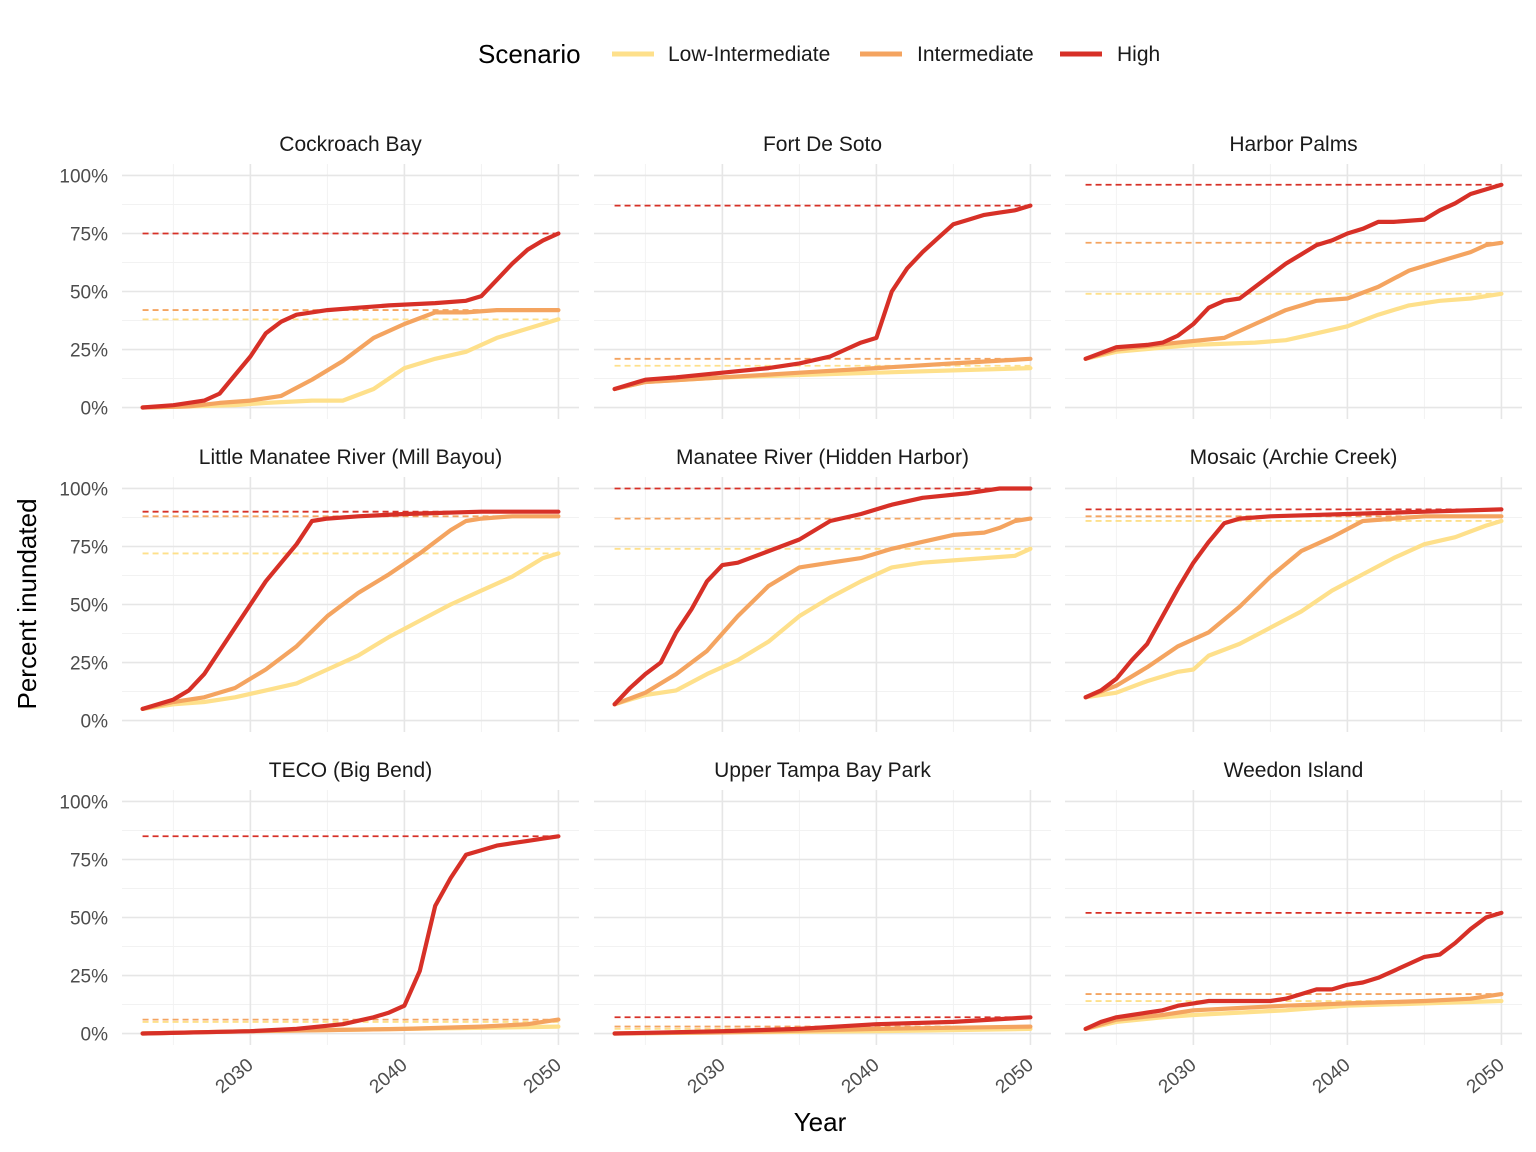 Image resolution: width=1536 pixels, height=1152 pixels. Describe the element at coordinates (820, 1122) in the screenshot. I see `x-axis-title: Year` at that location.